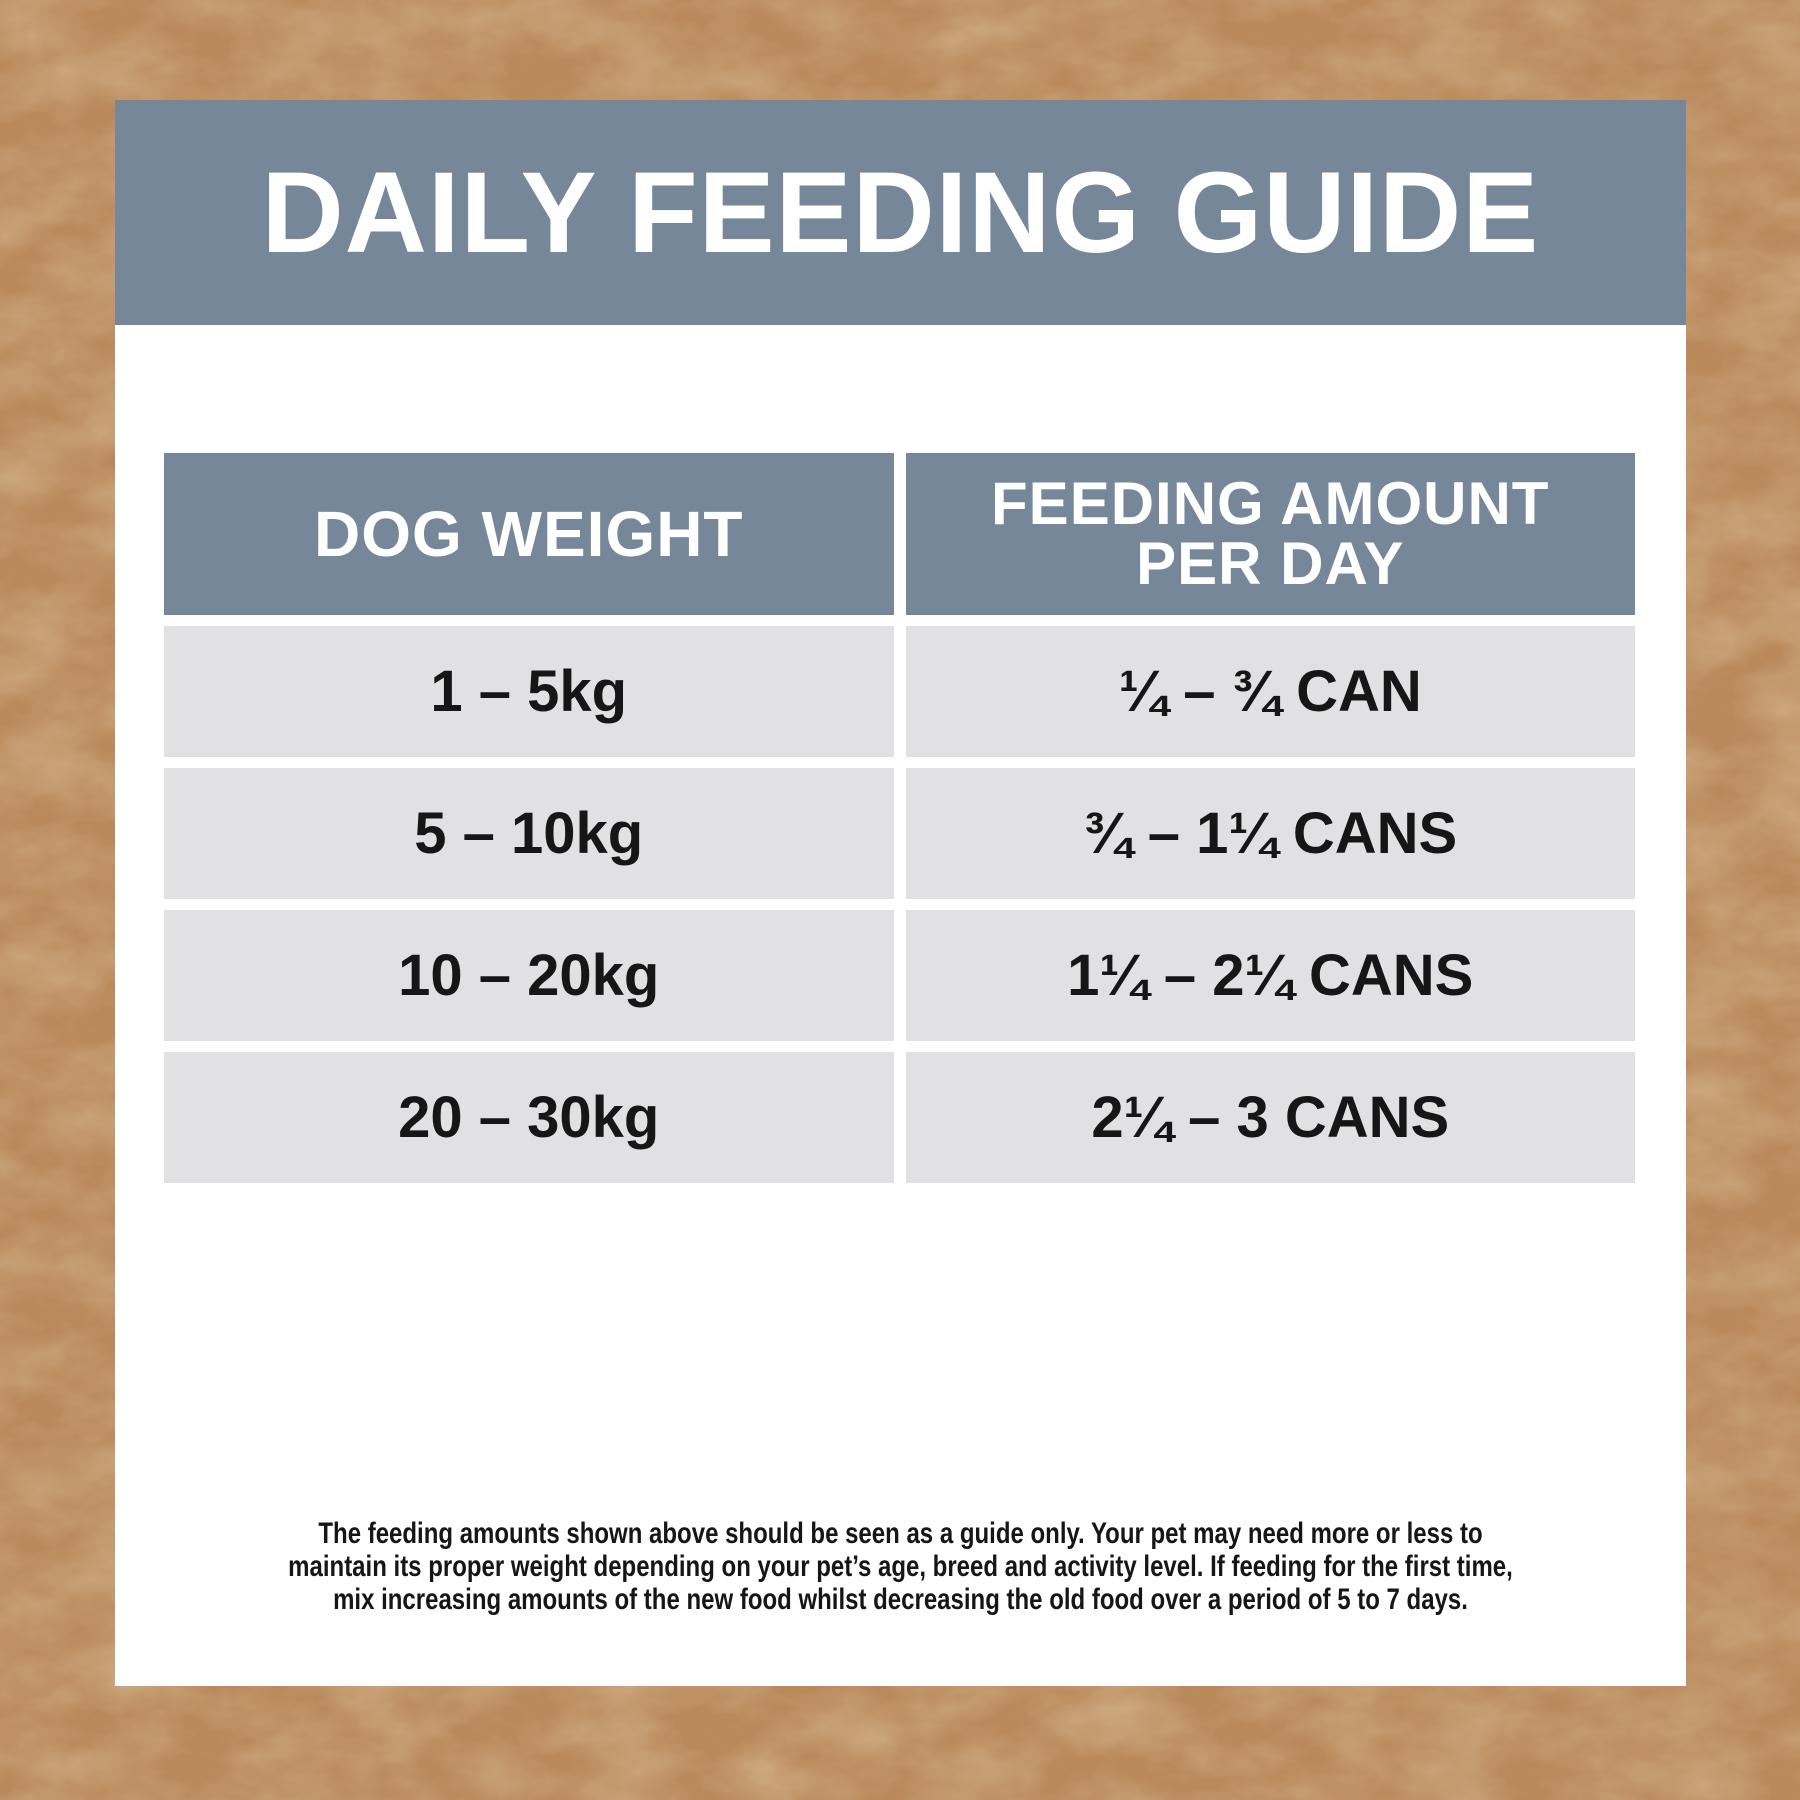 The height and width of the screenshot is (1800, 1800). I want to click on column-header-label: FEEDING AMOUNT PER DAY, so click(1270, 534).